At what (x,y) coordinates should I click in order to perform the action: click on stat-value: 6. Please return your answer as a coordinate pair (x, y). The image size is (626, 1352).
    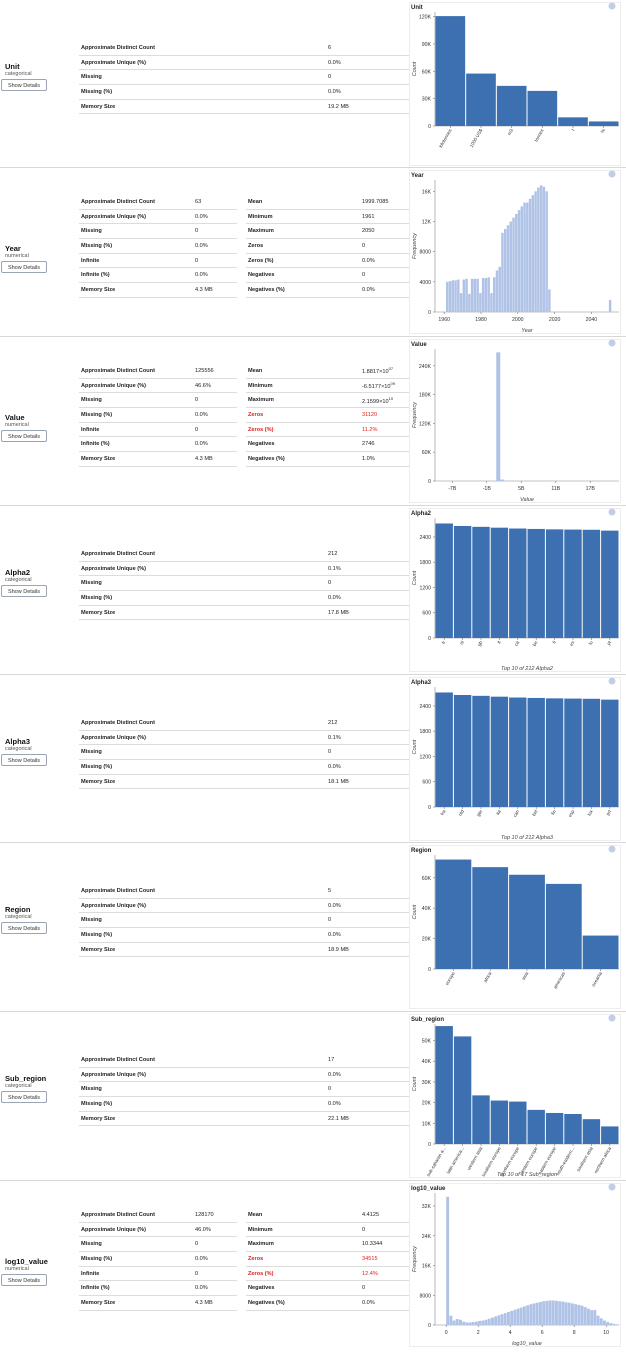
    Looking at the image, I should click on (369, 48).